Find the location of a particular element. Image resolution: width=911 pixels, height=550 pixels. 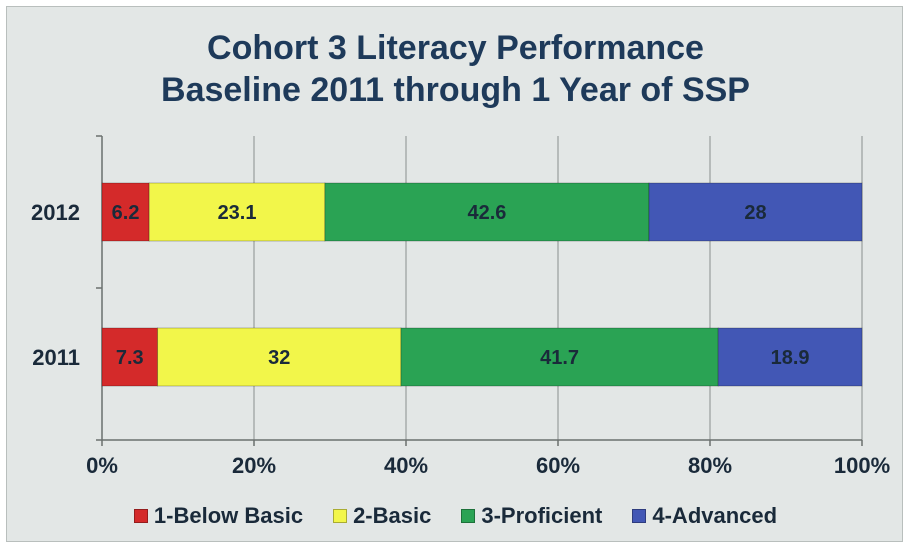

legend-item-0: 1-Below Basic is located at coordinates (218, 516).